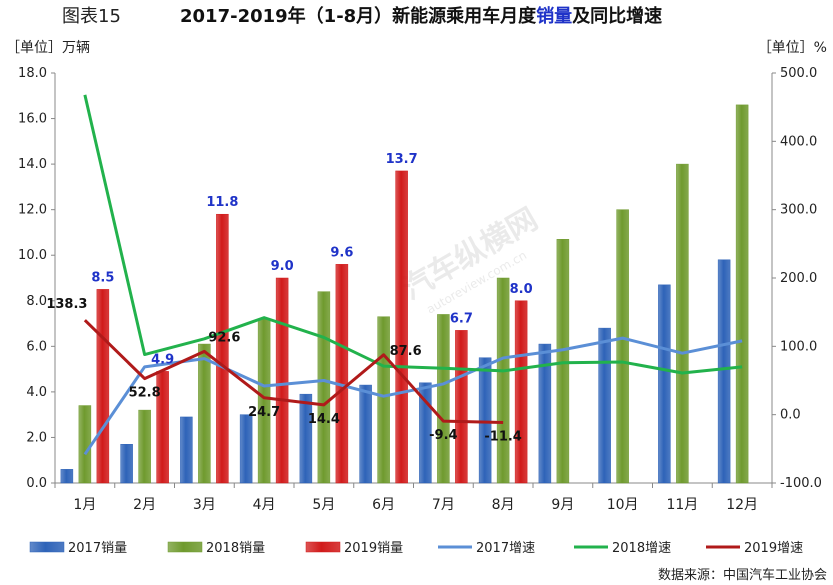  I want to click on y-left-tick-label: 4.0, so click(36, 392).